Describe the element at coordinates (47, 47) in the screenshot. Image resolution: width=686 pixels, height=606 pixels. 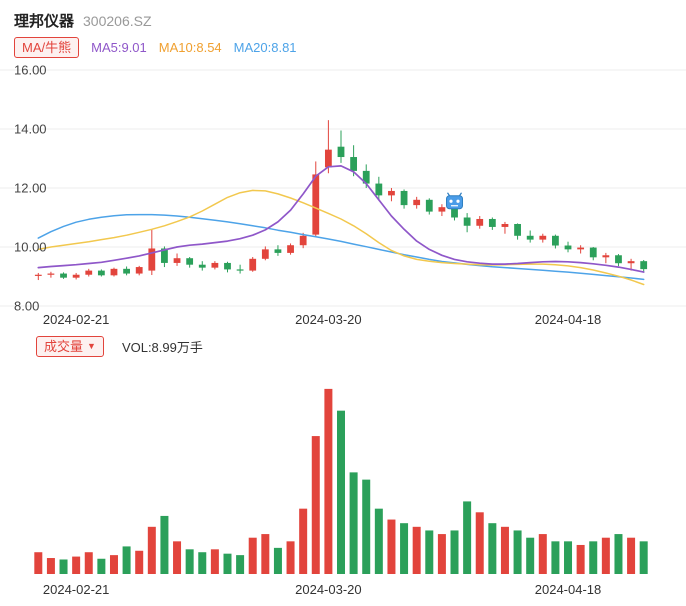
I see `ma-indicator-badge: MA/牛熊` at that location.